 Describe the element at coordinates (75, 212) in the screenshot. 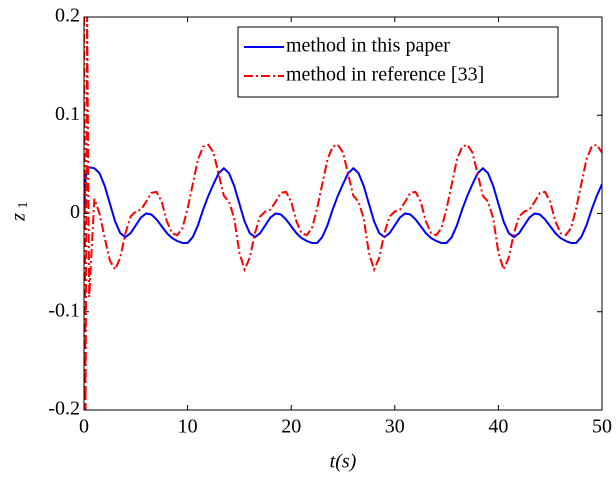

I see `y-tick-label: 0` at that location.